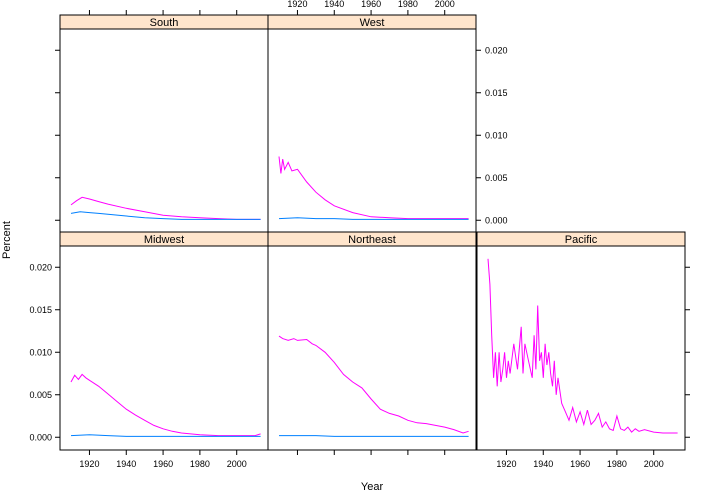 This screenshot has width=707, height=497. What do you see at coordinates (372, 240) in the screenshot?
I see `panel-title: Northeast` at bounding box center [372, 240].